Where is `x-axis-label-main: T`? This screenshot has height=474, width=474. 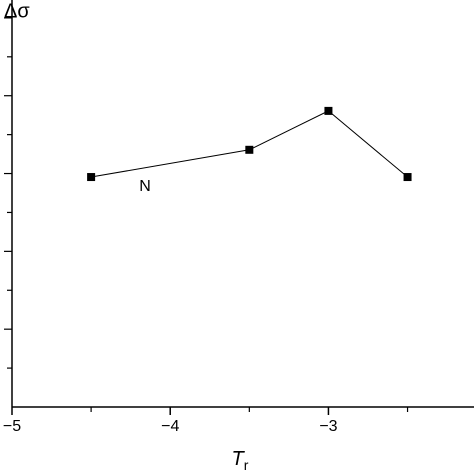
x-axis-label-main: T is located at coordinates (239, 459).